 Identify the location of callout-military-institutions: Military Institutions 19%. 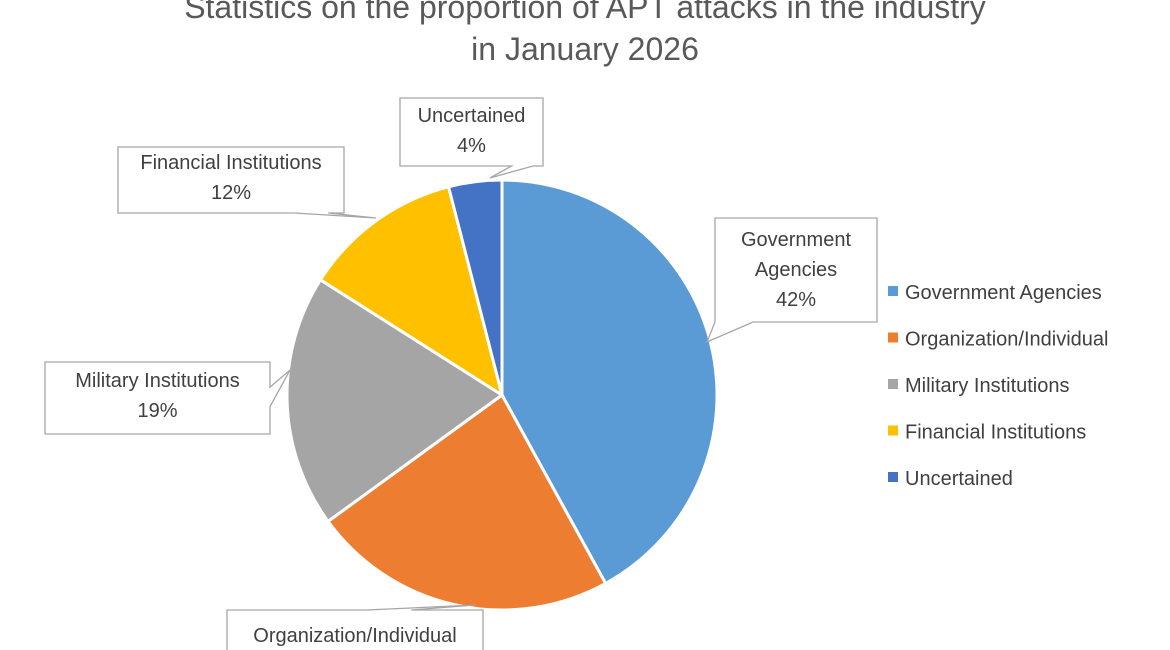
(167, 398).